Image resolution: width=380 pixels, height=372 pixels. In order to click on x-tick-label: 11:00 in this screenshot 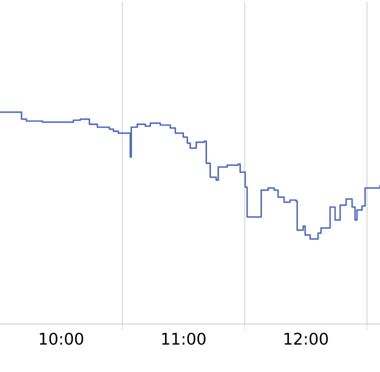, I will do `click(184, 338)`.